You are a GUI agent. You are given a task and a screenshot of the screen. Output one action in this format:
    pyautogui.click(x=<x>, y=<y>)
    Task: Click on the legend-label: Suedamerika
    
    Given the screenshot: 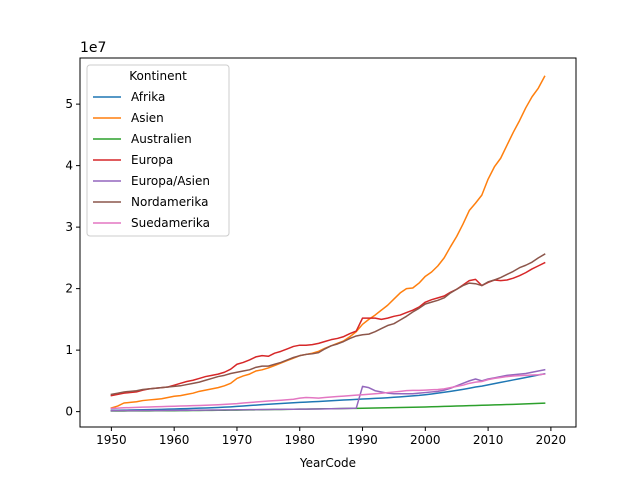 What is the action you would take?
    pyautogui.click(x=170, y=223)
    